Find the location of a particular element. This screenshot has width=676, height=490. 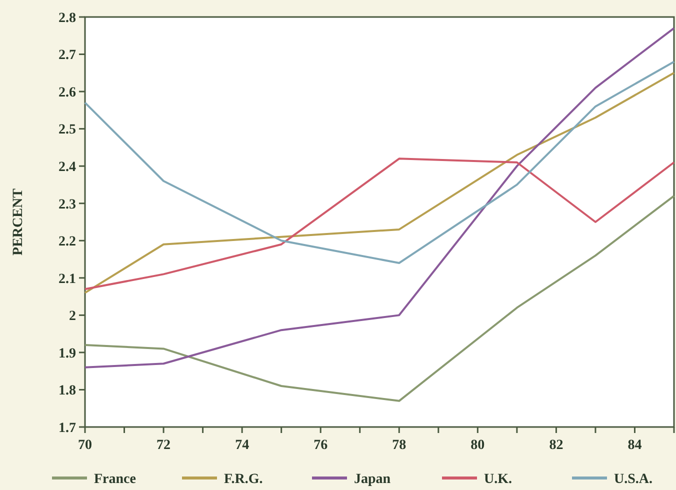

y-tick-label: 2.6 is located at coordinates (67, 92).